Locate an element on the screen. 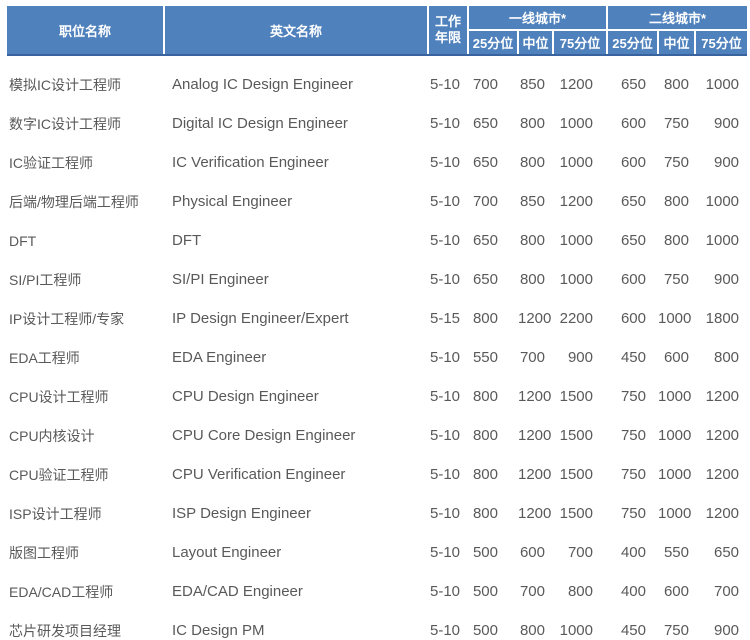  header-row-percentiles: 25分位 中位 75分位 25分位 中位 75分位 is located at coordinates (377, 43).